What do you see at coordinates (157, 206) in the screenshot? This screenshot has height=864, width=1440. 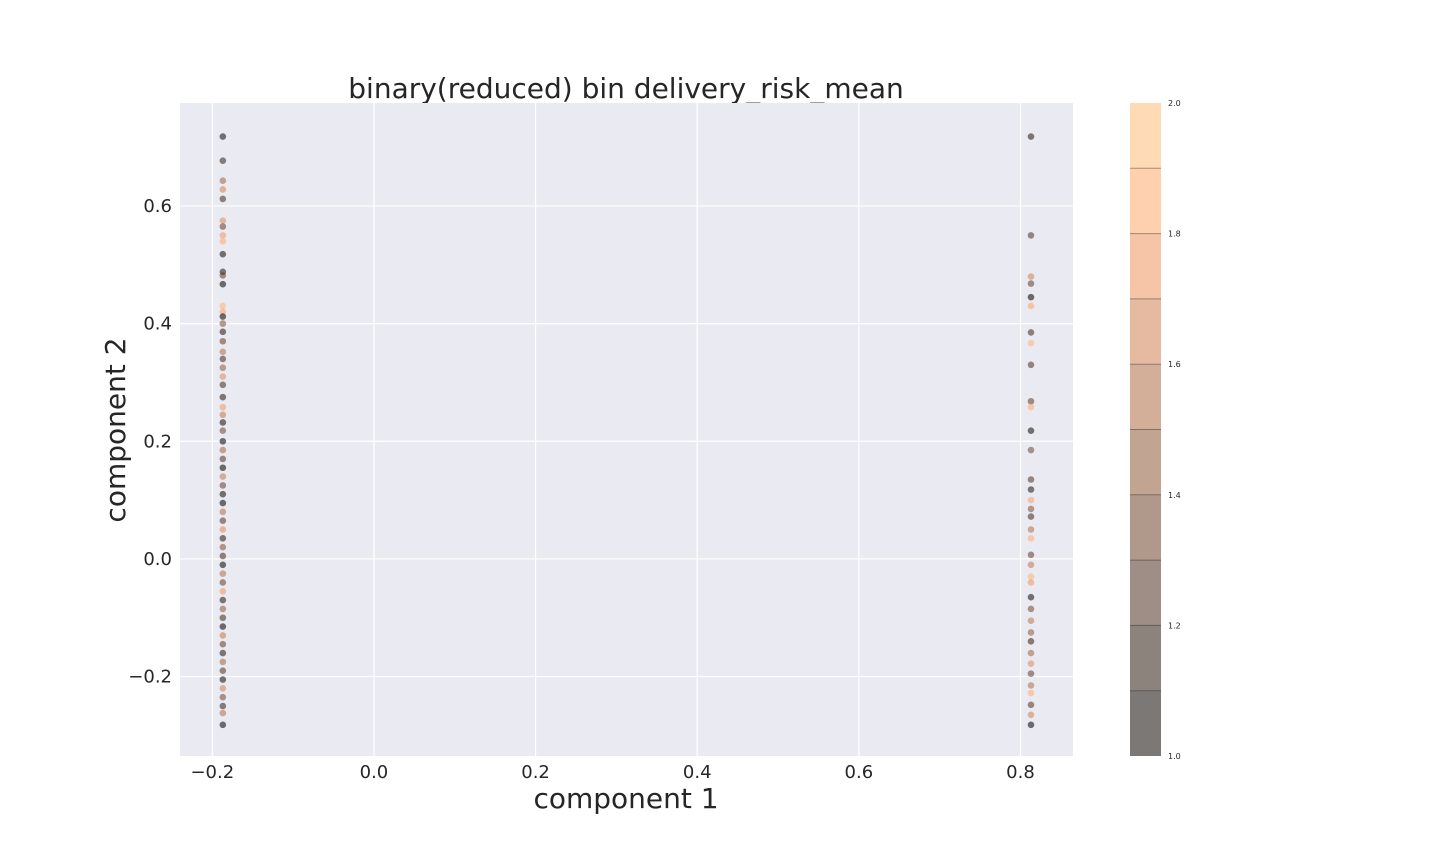 I see `y-tick-label: 0.6` at bounding box center [157, 206].